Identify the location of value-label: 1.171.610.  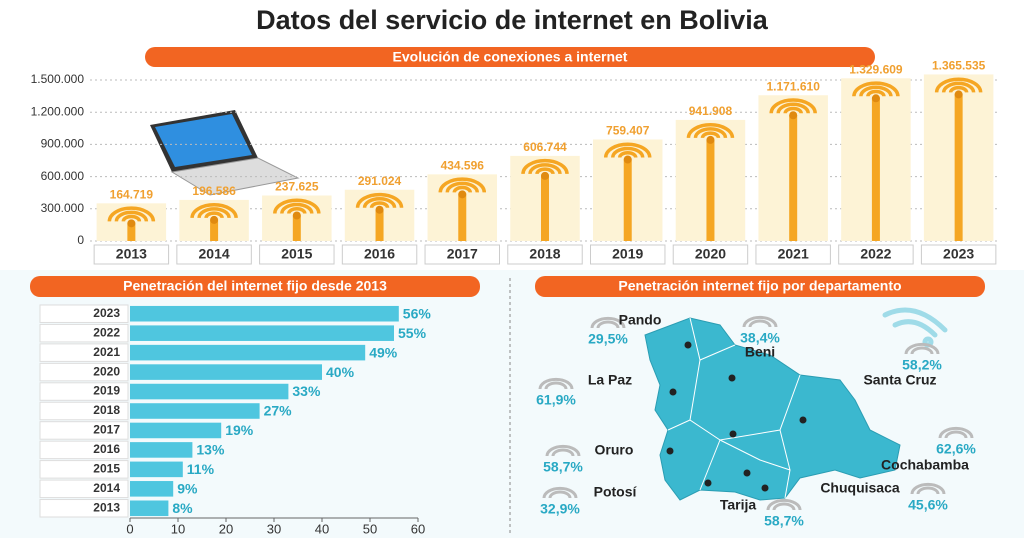
(793, 86).